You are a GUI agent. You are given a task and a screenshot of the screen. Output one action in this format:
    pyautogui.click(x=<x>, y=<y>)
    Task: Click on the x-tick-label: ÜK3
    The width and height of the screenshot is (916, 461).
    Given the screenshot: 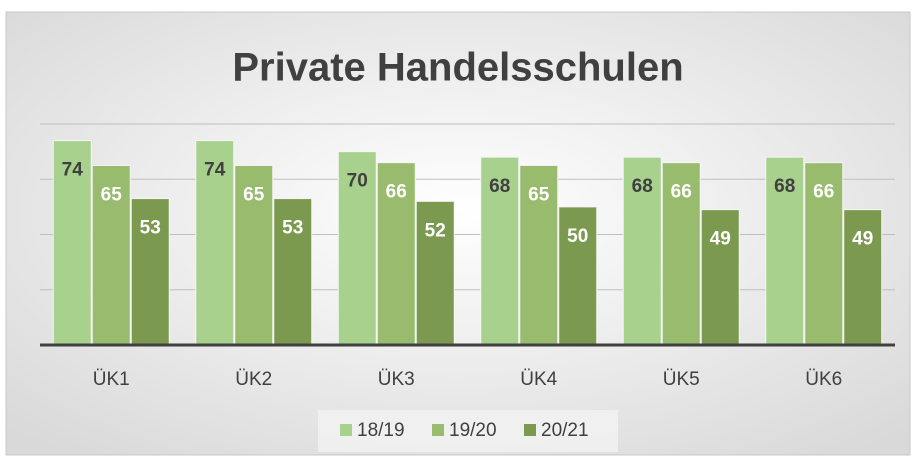 What is the action you would take?
    pyautogui.click(x=396, y=379)
    